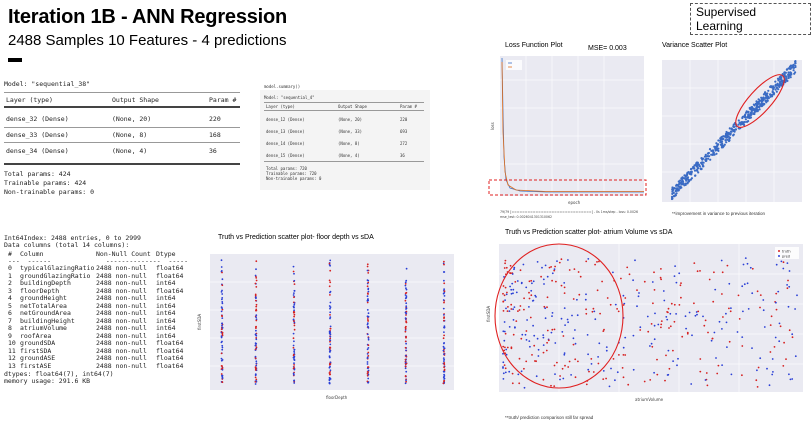 This screenshot has width=811, height=424. Describe the element at coordinates (574, 202) in the screenshot. I see `loss-xlabel: epoch` at that location.